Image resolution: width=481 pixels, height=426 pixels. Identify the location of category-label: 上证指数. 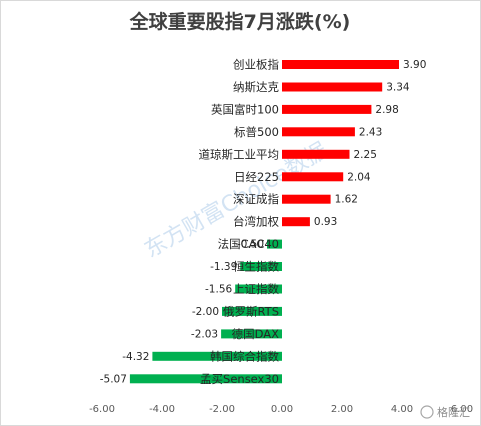
(256, 289).